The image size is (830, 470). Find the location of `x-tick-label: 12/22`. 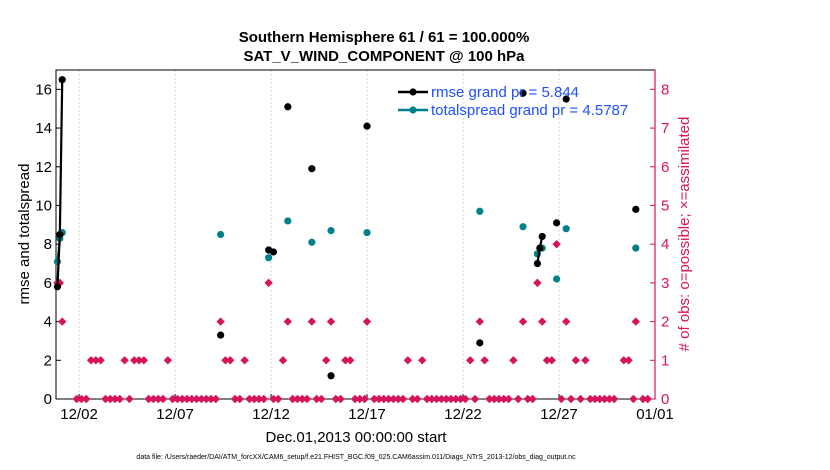

x-tick-label: 12/22 is located at coordinates (463, 414).